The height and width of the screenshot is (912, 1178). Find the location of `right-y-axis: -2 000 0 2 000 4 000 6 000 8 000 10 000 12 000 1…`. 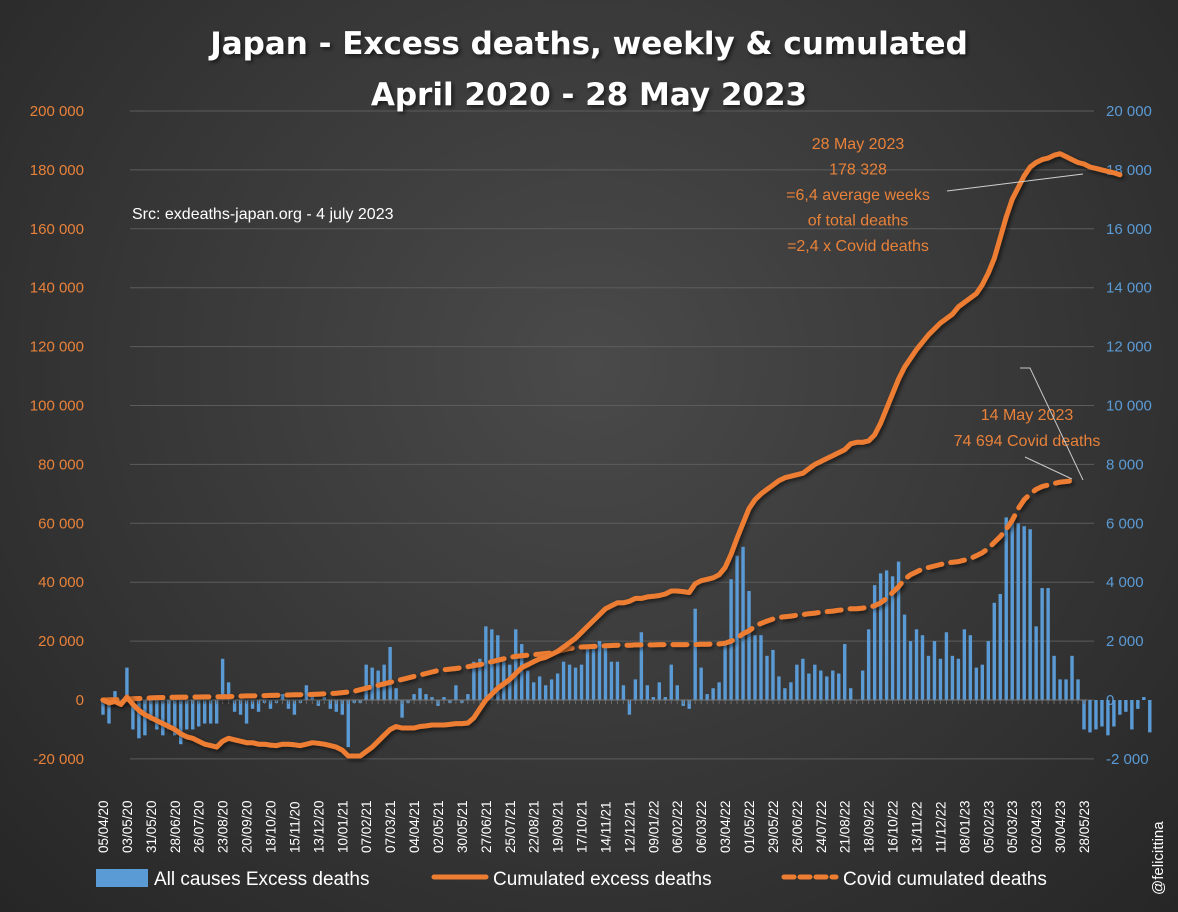

right-y-axis: -2 000 0 2 000 4 000 6 000 8 000 10 000 12 000 1… is located at coordinates (1129, 435).